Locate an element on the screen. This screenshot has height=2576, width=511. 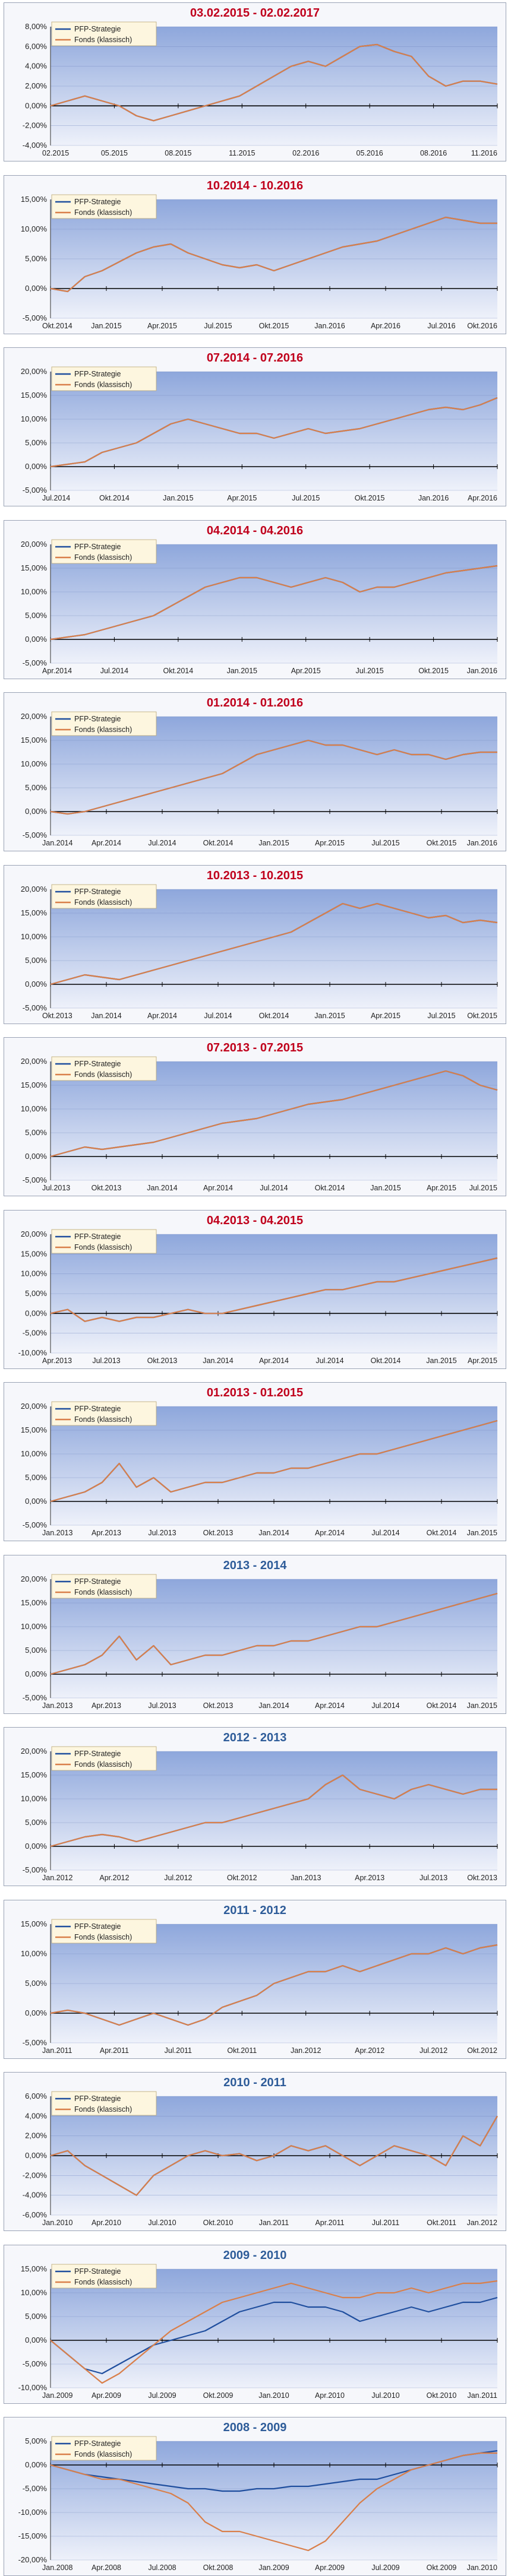
series-line-pfp is located at coordinates (274, 2335).